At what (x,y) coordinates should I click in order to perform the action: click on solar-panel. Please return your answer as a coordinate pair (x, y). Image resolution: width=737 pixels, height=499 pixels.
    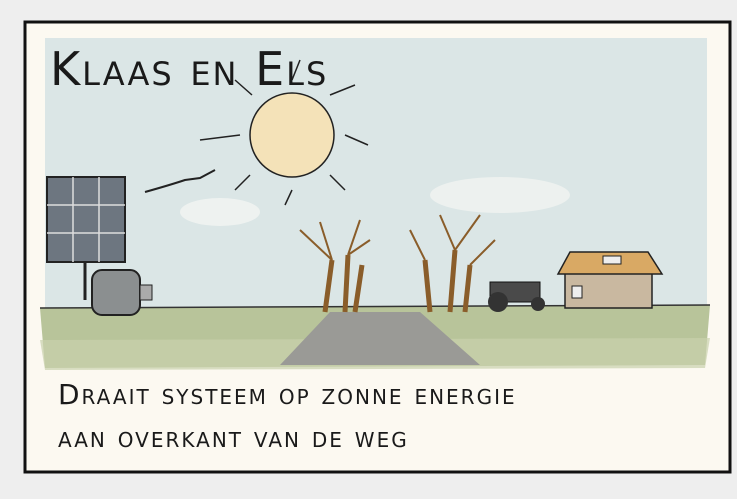
    Looking at the image, I should click on (86, 238).